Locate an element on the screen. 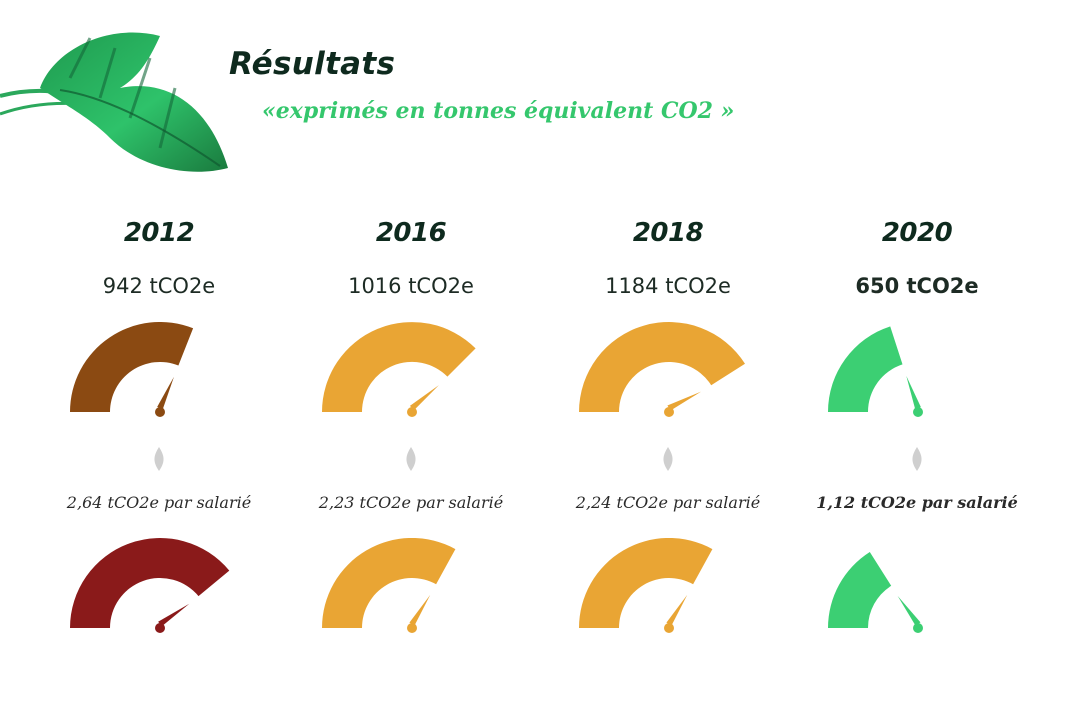 The width and height of the screenshot is (1074, 702). year-label: 2020 is located at coordinates (917, 233).